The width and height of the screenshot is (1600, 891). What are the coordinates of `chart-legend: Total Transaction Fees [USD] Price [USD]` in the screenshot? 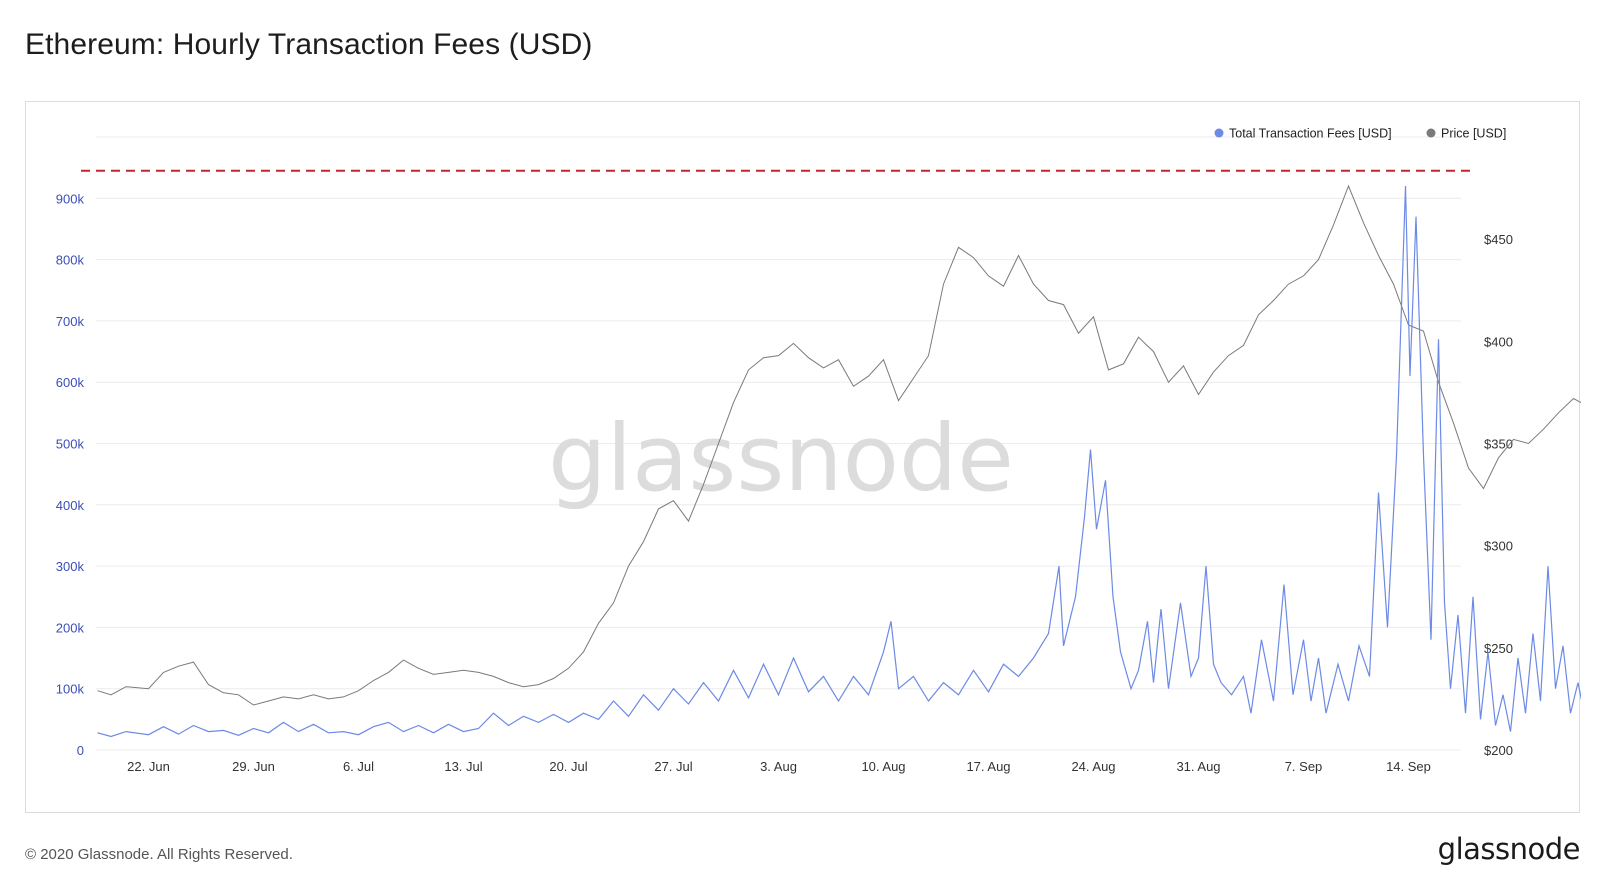 It's located at (1360, 134).